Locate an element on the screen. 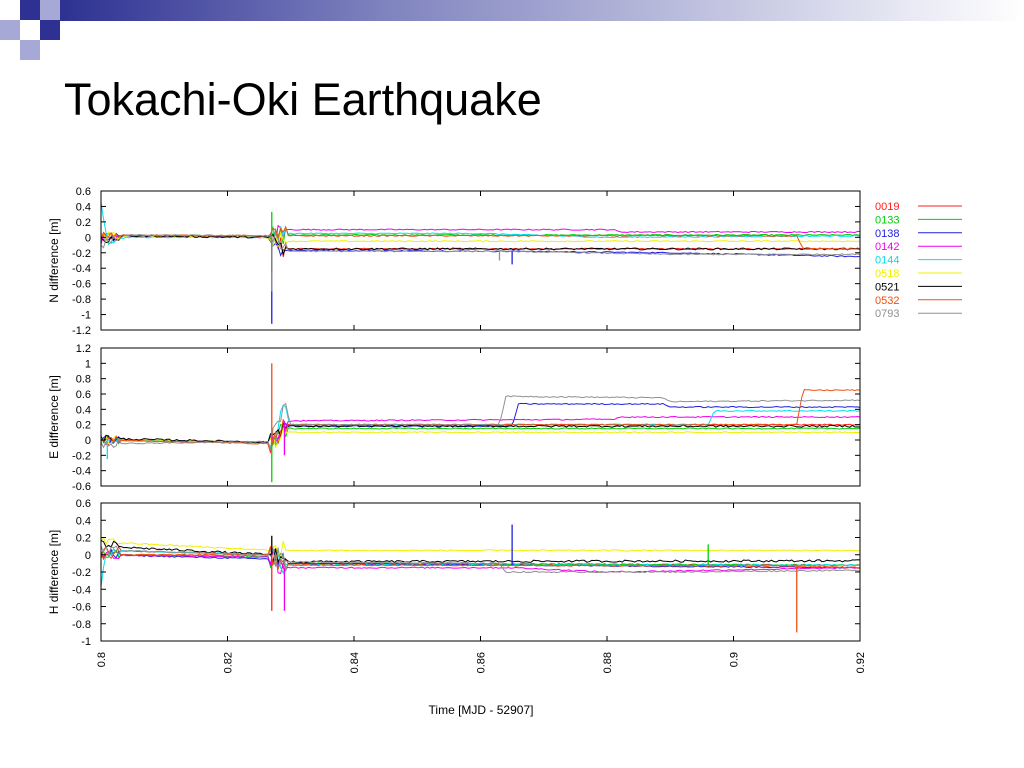  legend-label: 0144 is located at coordinates (887, 261).